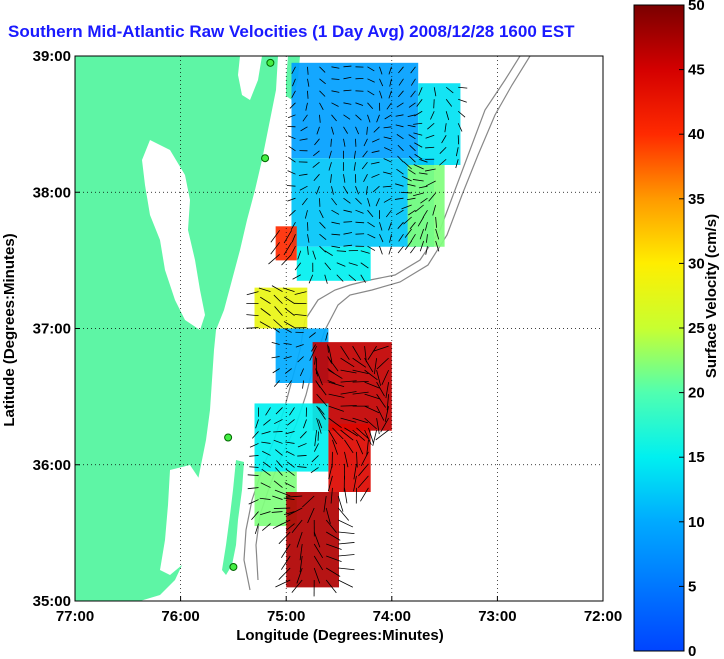  What do you see at coordinates (696, 393) in the screenshot?
I see `colorbar-tick-label: 20` at bounding box center [696, 393].